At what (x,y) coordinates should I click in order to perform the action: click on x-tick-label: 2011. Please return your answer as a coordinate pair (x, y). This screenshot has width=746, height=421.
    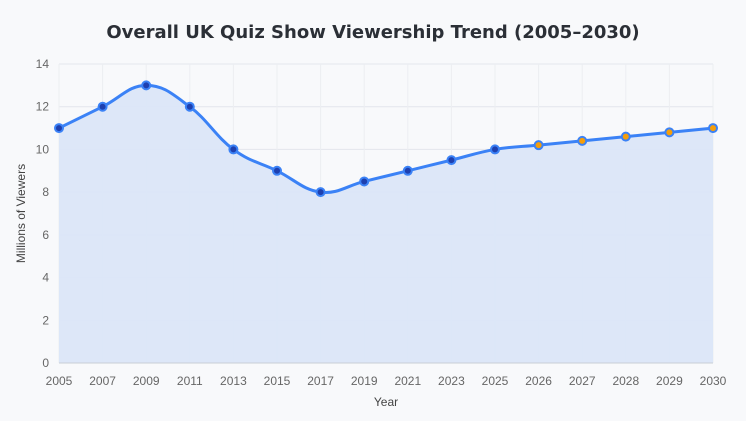
    Looking at the image, I should click on (190, 381).